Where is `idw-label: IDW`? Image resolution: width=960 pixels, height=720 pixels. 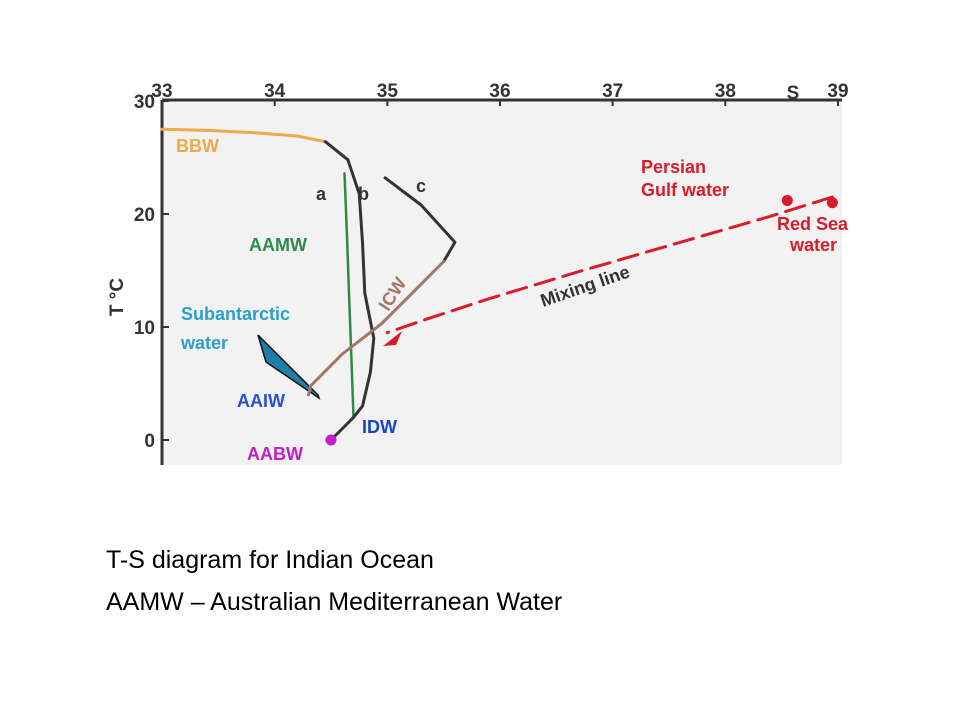 idw-label: IDW is located at coordinates (379, 427).